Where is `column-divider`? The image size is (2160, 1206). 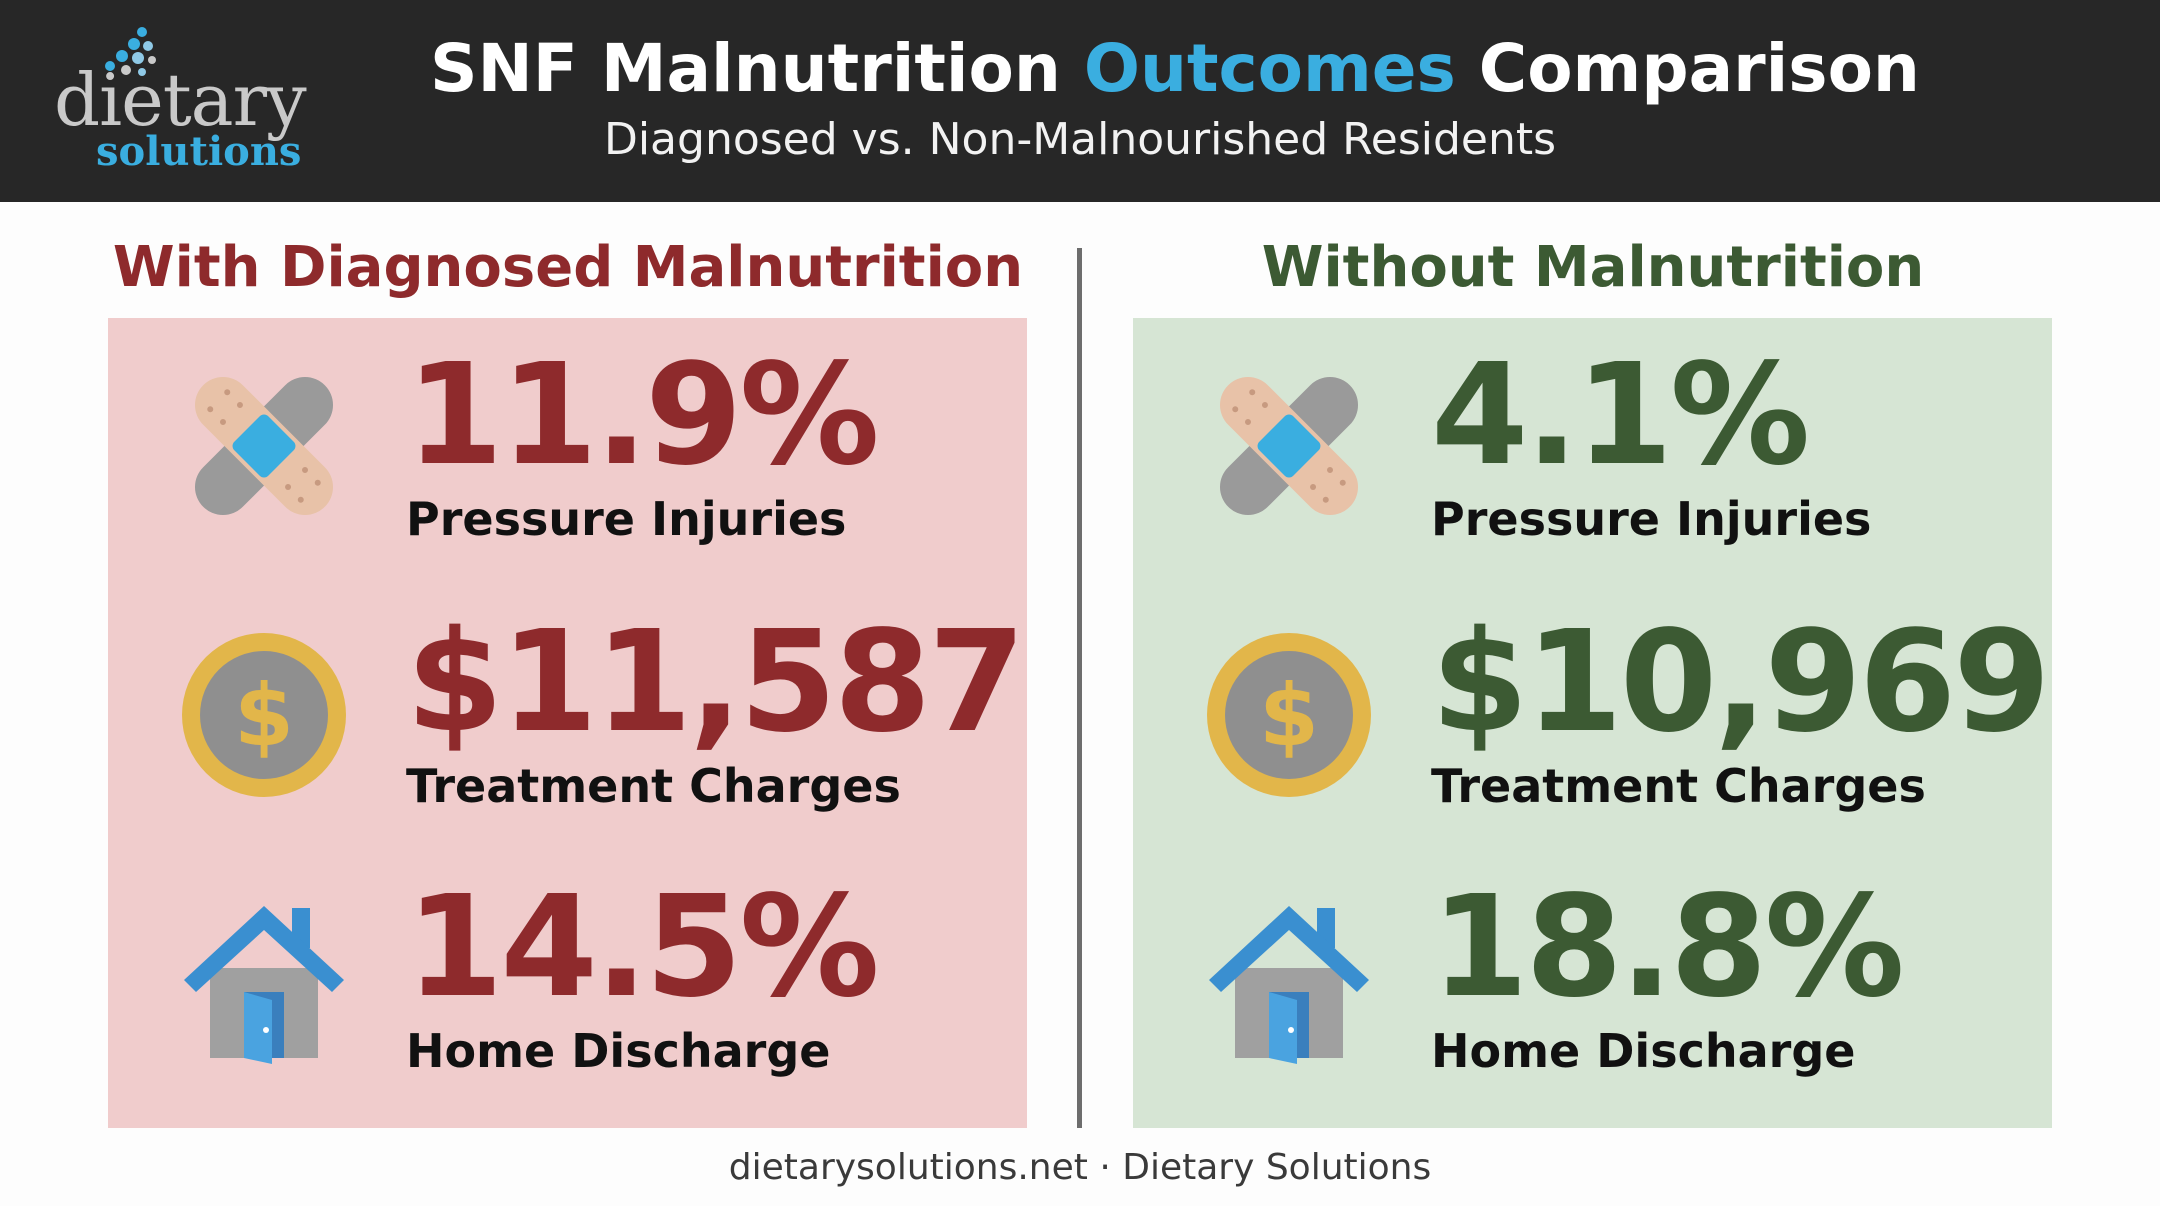 column-divider is located at coordinates (1079, 688).